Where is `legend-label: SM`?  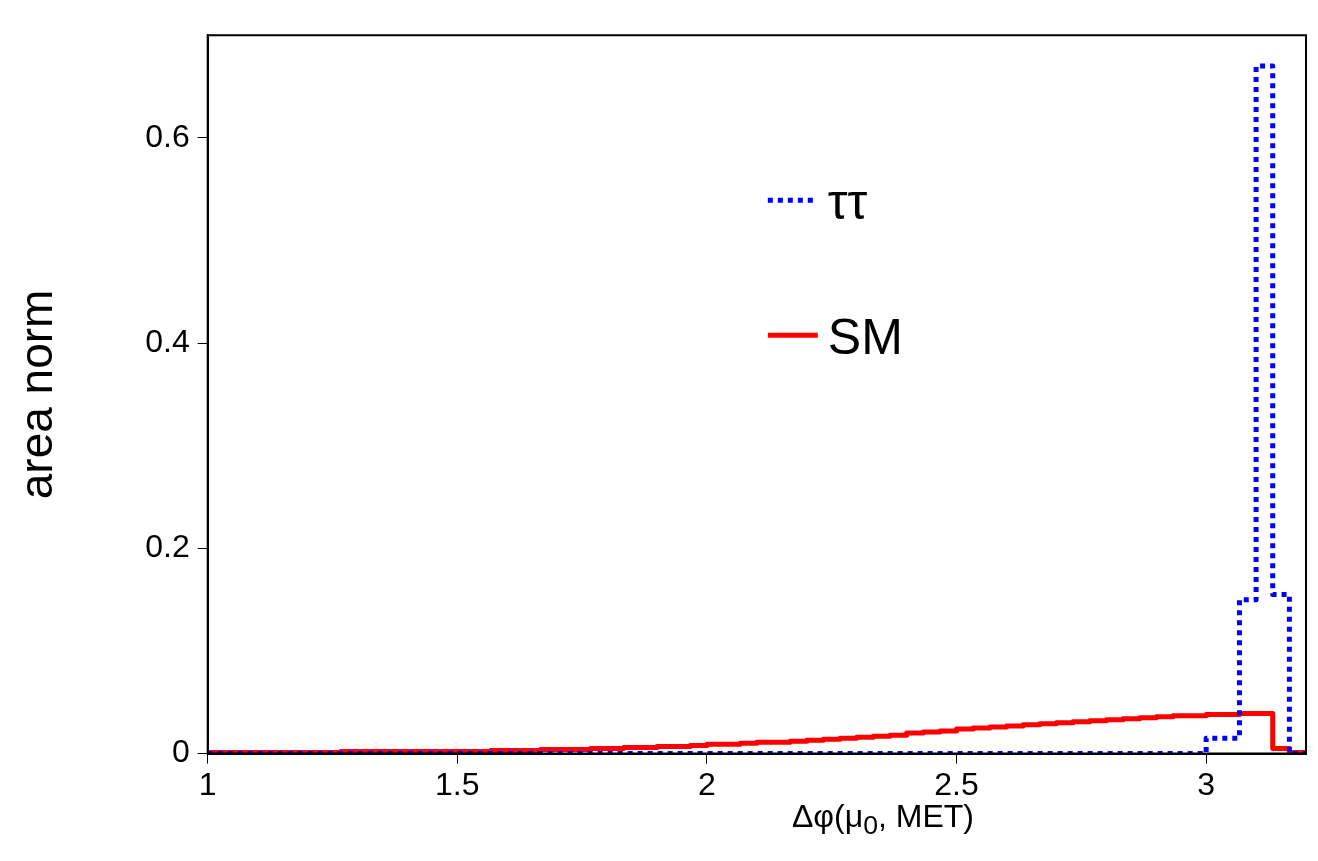 legend-label: SM is located at coordinates (865, 336).